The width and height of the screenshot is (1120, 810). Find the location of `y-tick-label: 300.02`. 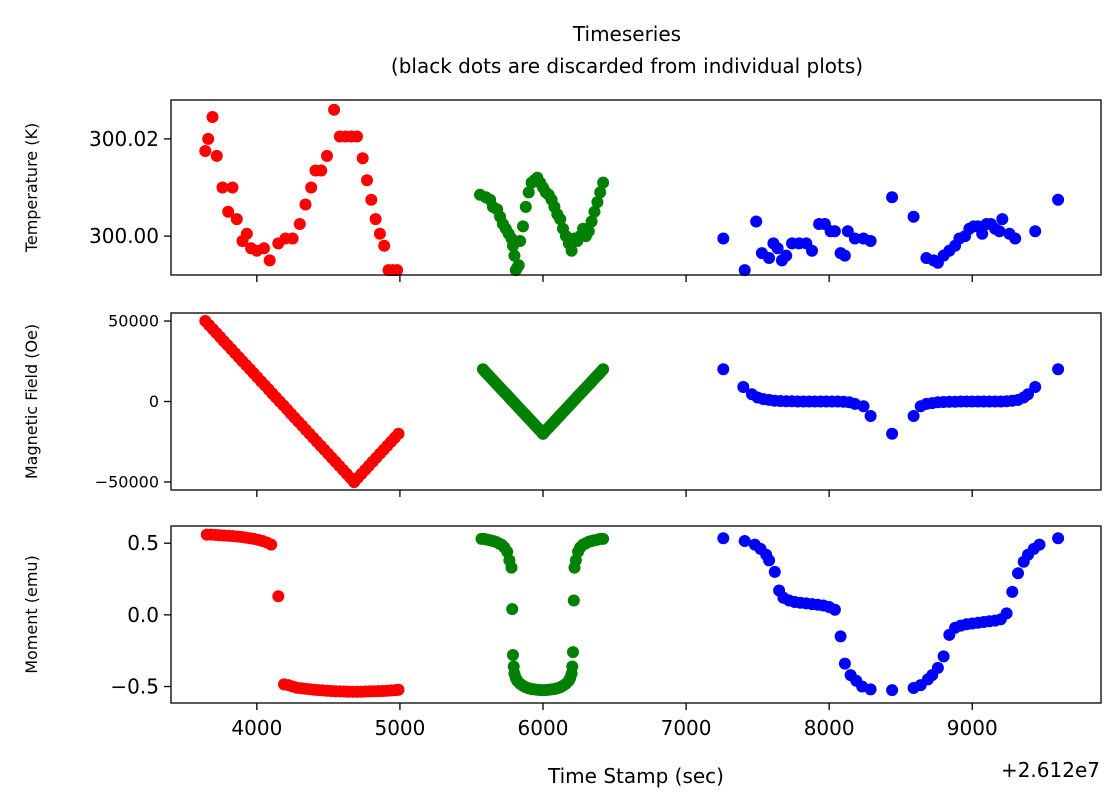

y-tick-label: 300.02 is located at coordinates (124, 139).